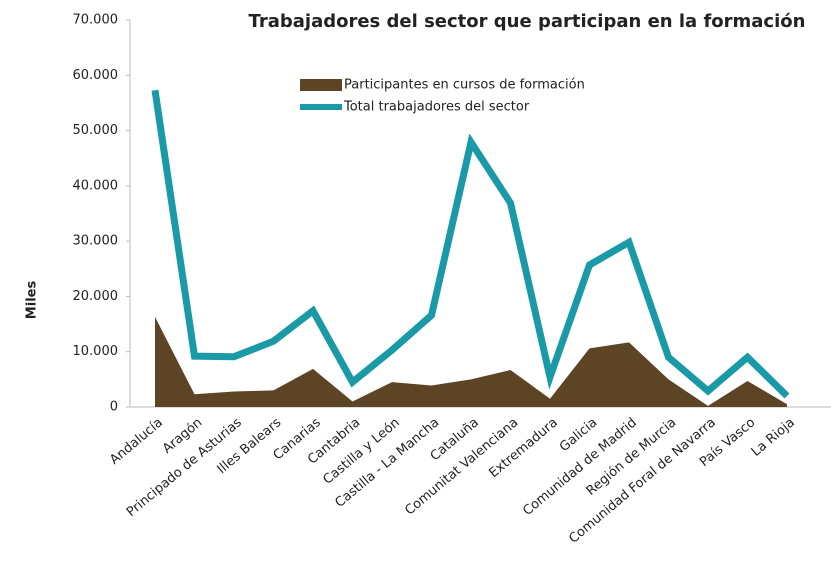 The width and height of the screenshot is (831, 587). What do you see at coordinates (471, 361) in the screenshot?
I see `area` at bounding box center [471, 361].